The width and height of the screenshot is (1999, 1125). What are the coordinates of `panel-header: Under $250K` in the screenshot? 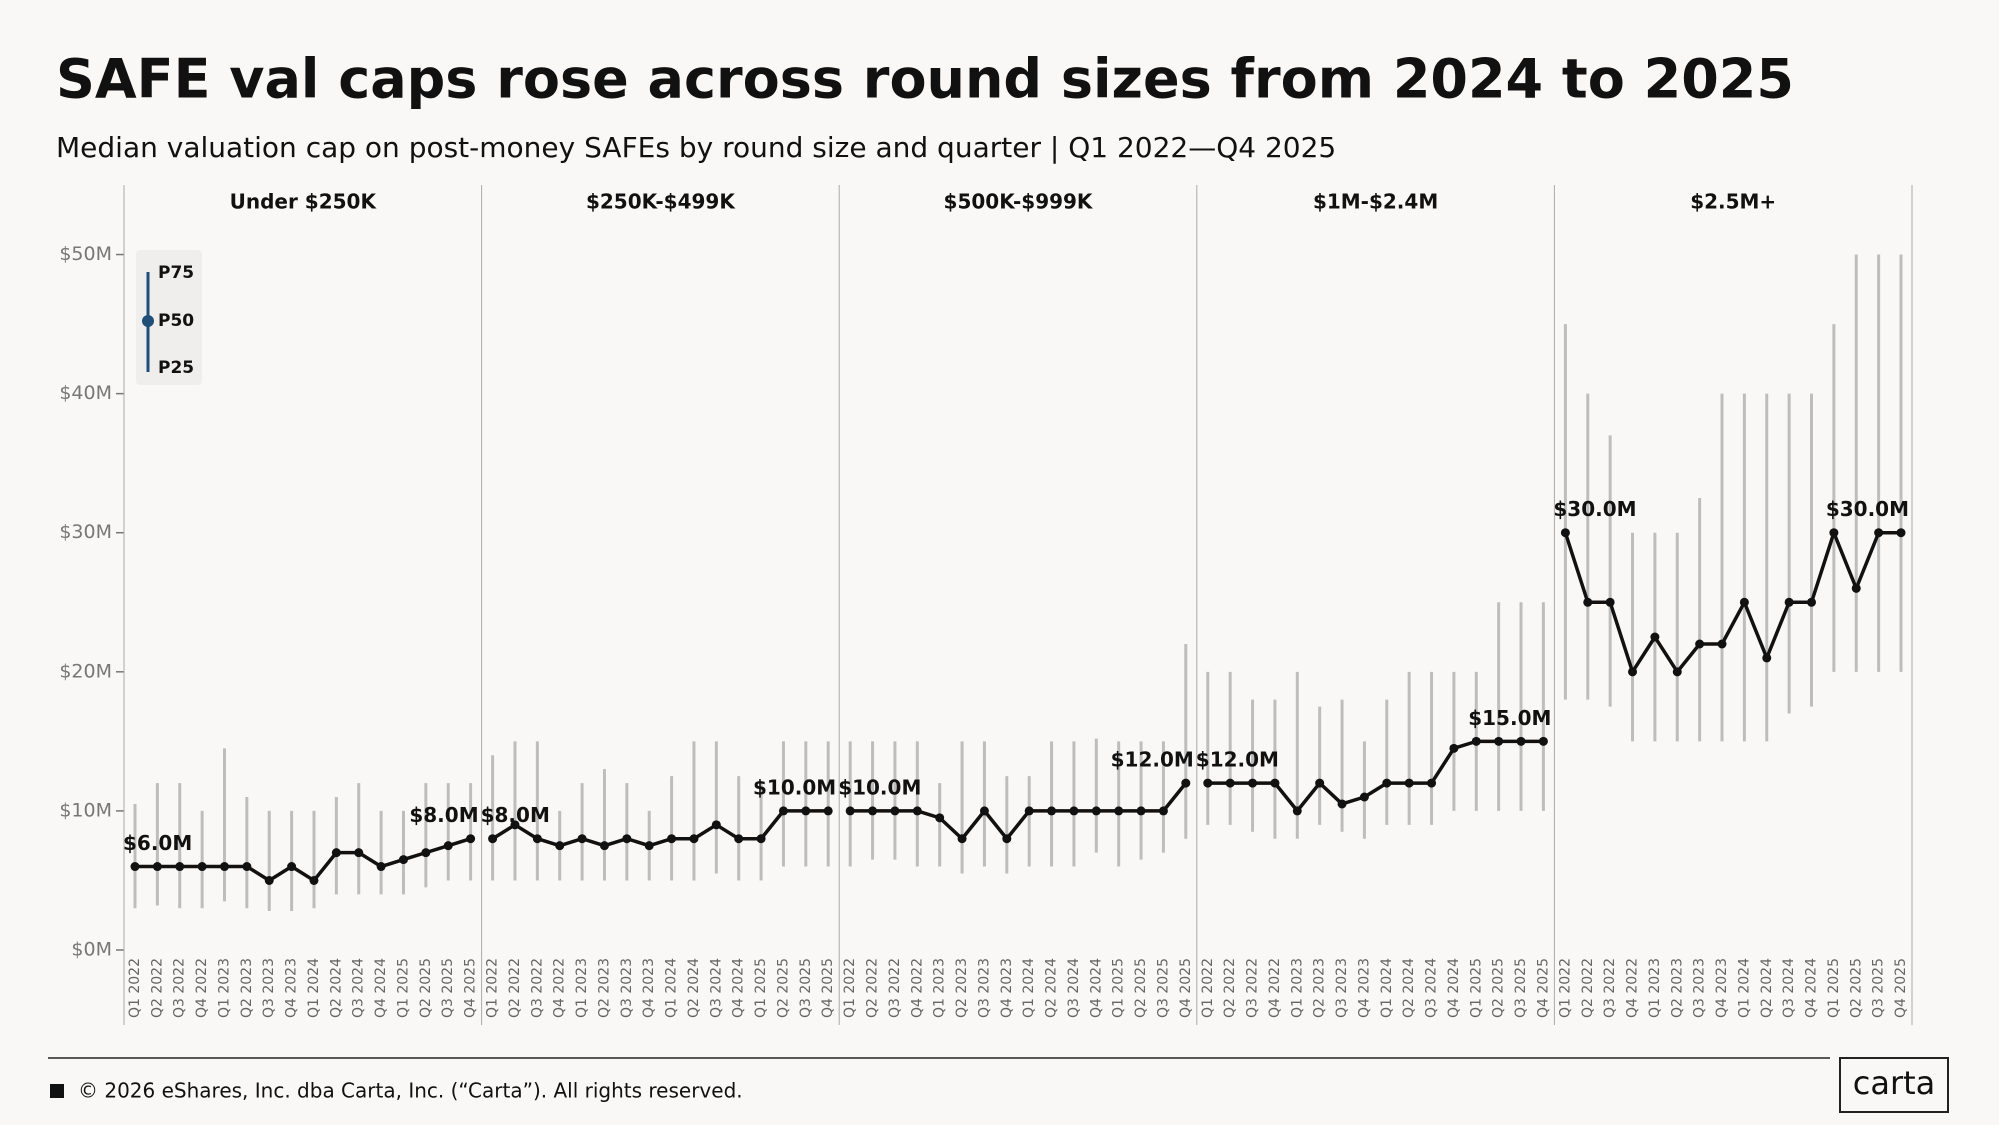 It's located at (304, 202).